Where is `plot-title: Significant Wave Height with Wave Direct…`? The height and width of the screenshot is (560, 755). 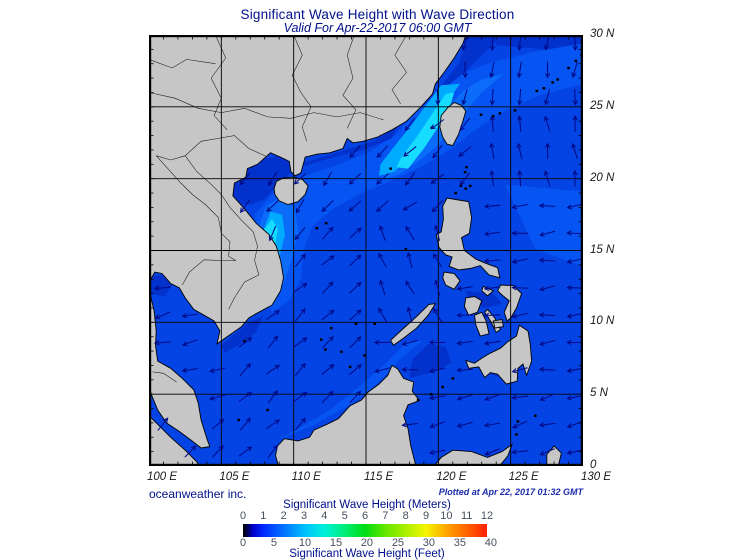 plot-title: Significant Wave Height with Wave Direct… is located at coordinates (377, 14).